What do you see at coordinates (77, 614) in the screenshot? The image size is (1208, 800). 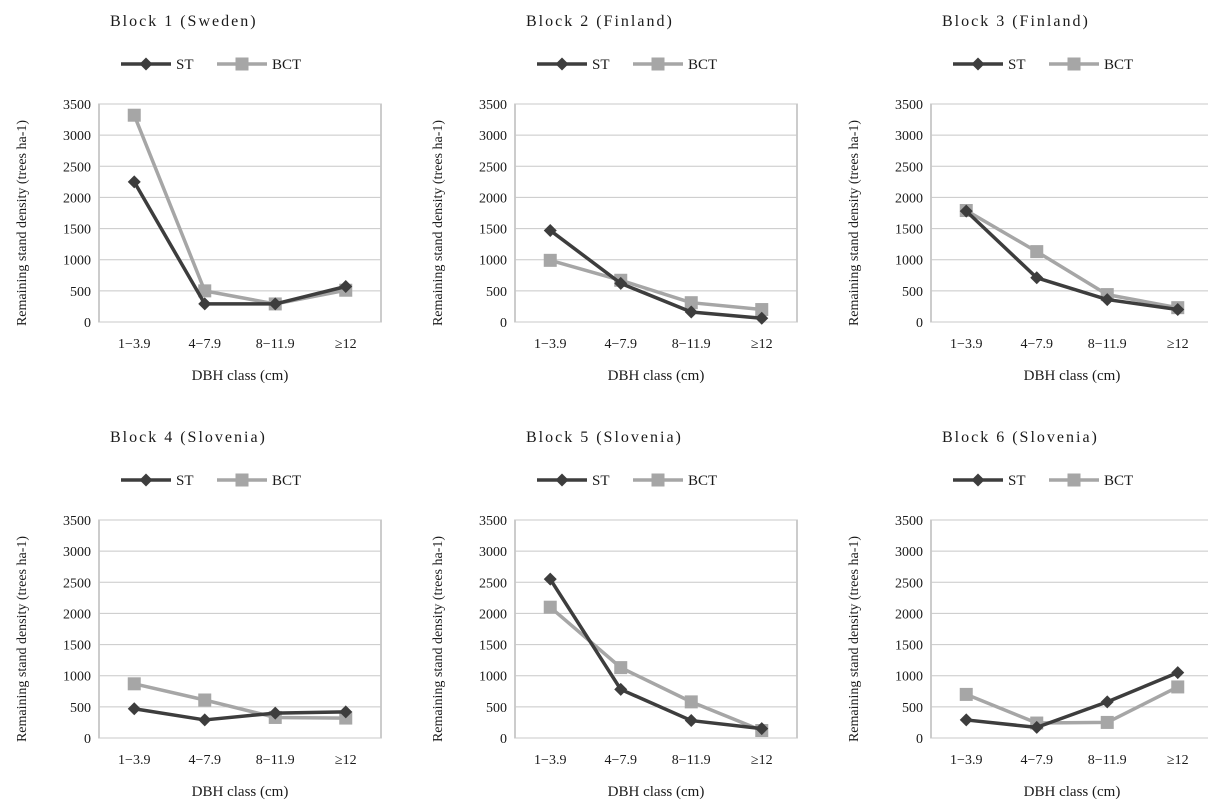 I see `y-tick-label: 2000` at bounding box center [77, 614].